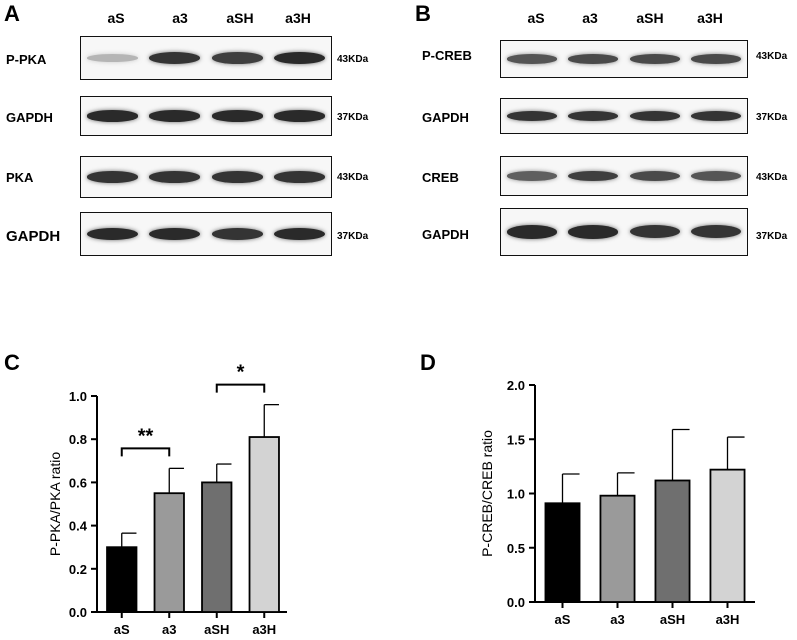 The image size is (797, 640). I want to click on y-tick-label: 0.6, so click(78, 482).